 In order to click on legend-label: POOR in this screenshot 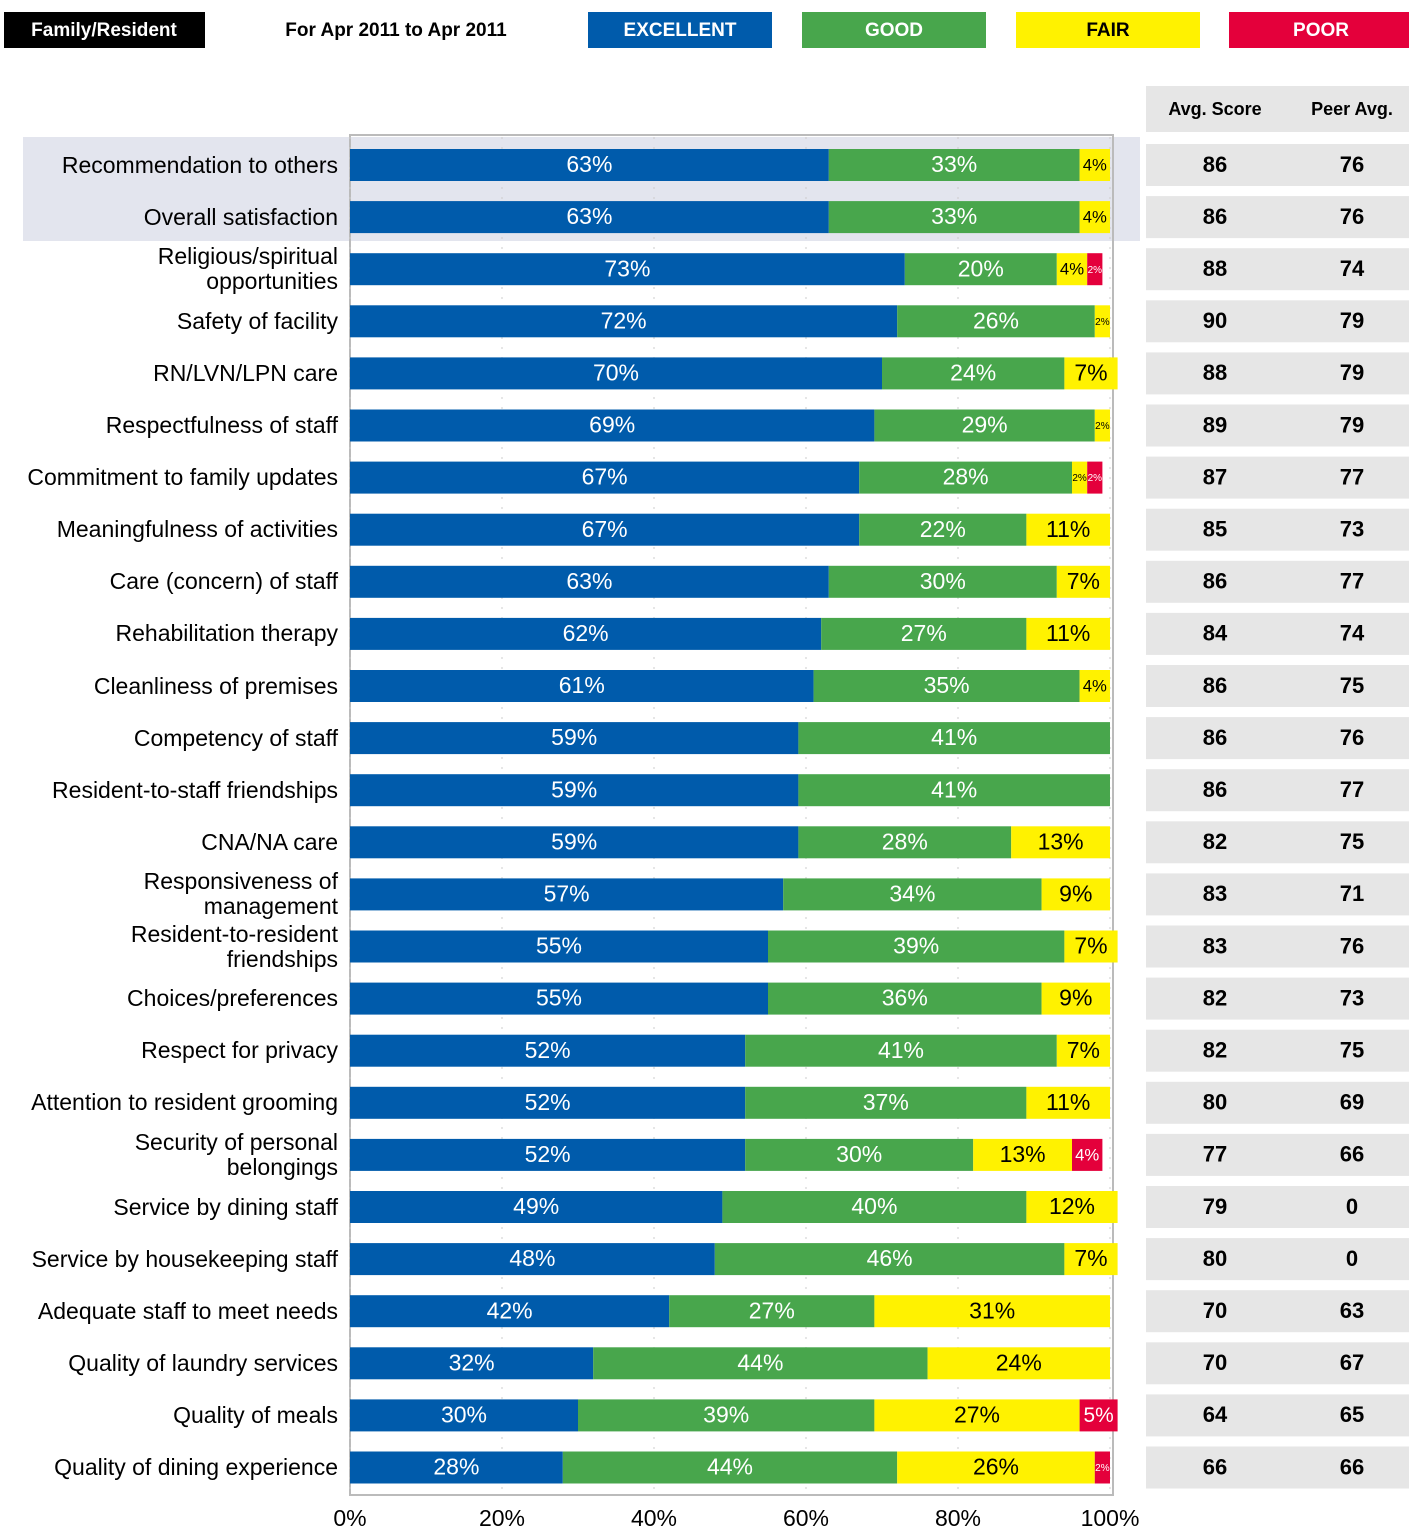, I will do `click(1321, 30)`.